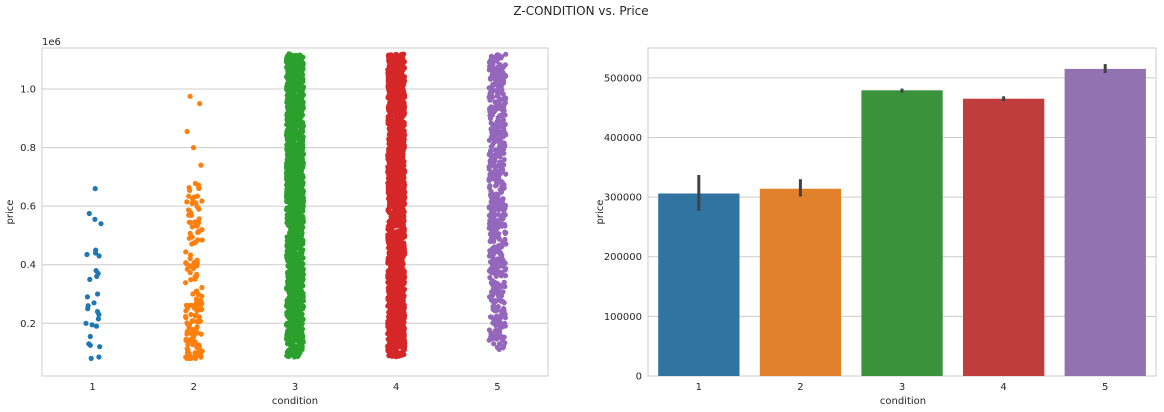 This screenshot has width=1164, height=412. Describe the element at coordinates (194, 387) in the screenshot. I see `x-tick-label: 2` at that location.